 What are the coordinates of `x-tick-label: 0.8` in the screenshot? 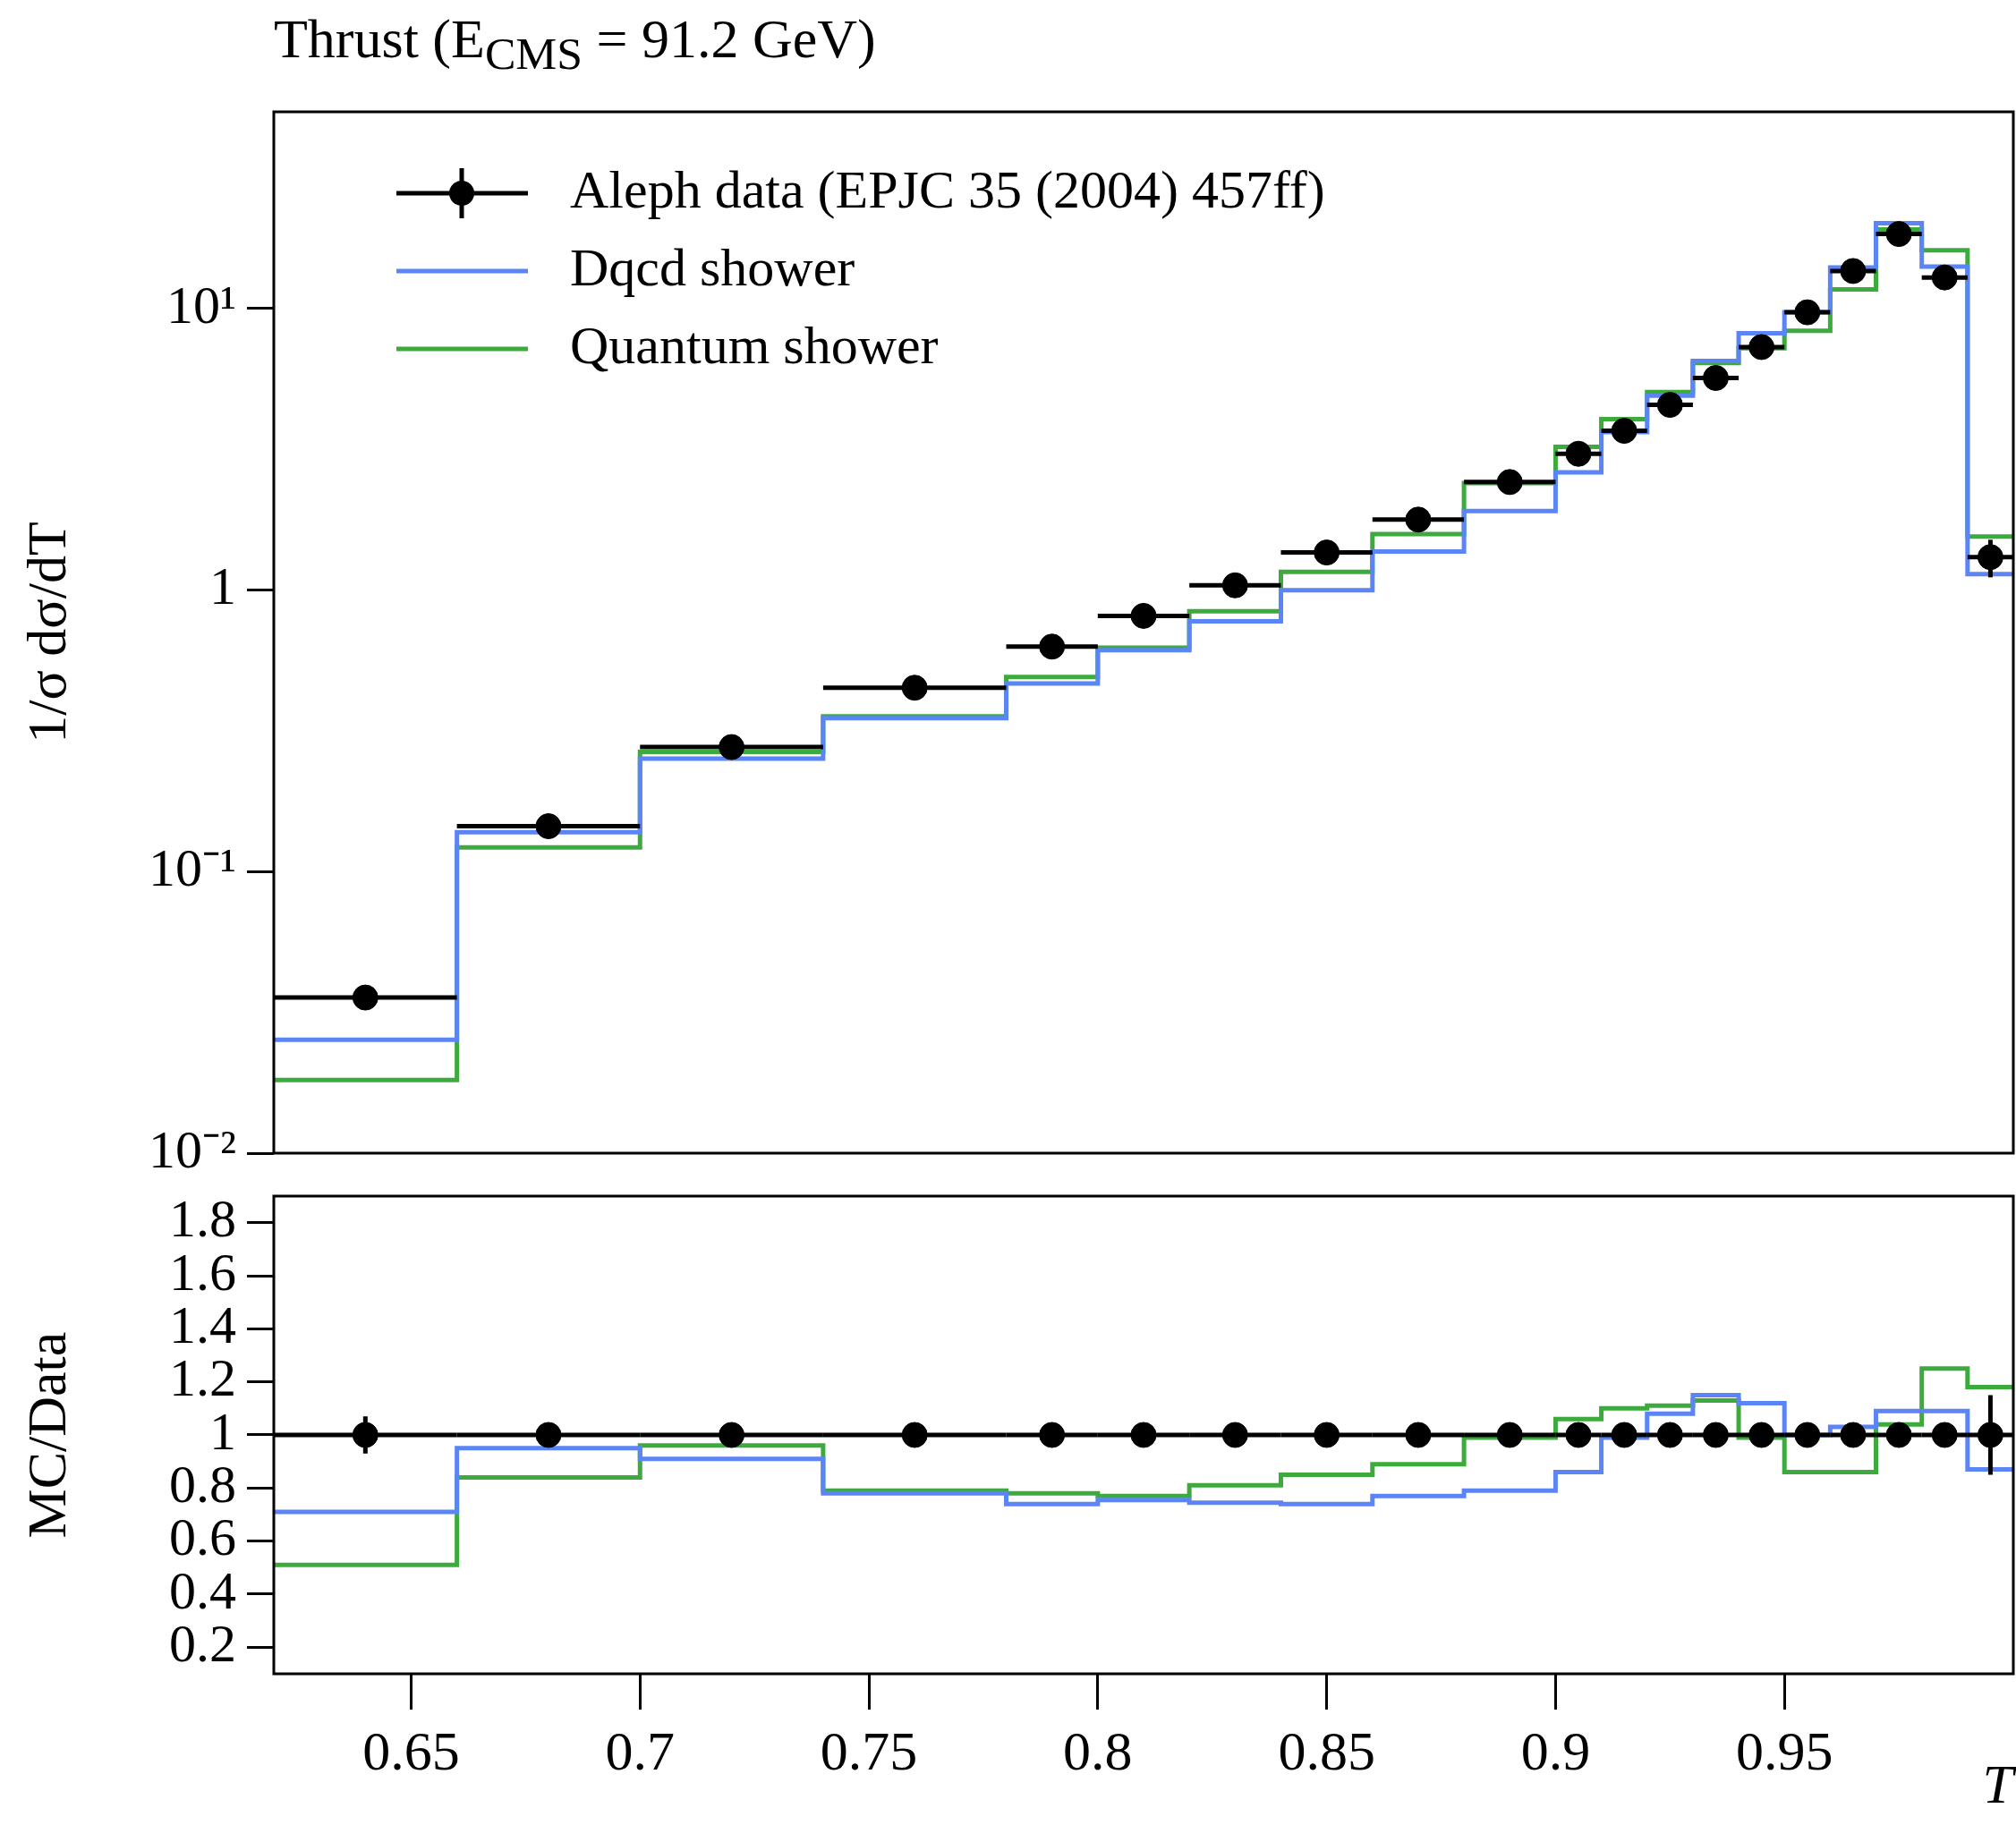 It's located at (1098, 1751).